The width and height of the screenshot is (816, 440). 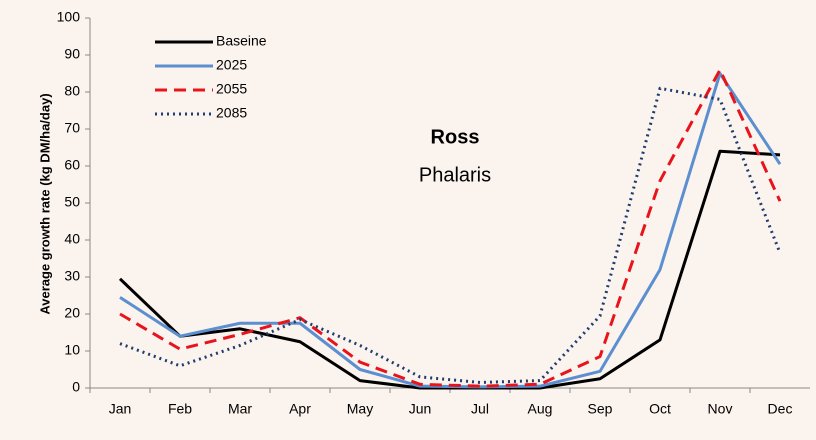 What do you see at coordinates (540, 409) in the screenshot?
I see `x-tick-label: Aug` at bounding box center [540, 409].